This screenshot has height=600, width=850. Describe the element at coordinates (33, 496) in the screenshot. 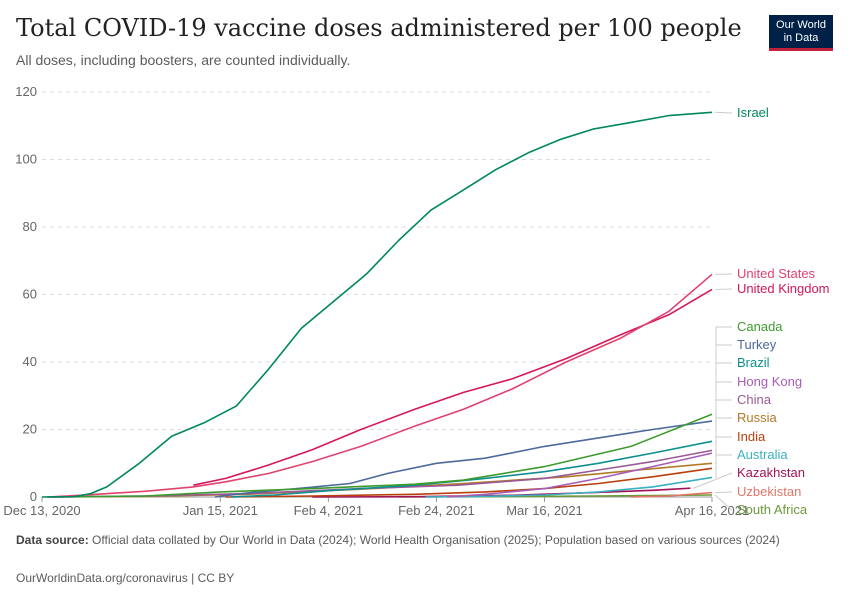

I see `y-tick-label: 0` at that location.